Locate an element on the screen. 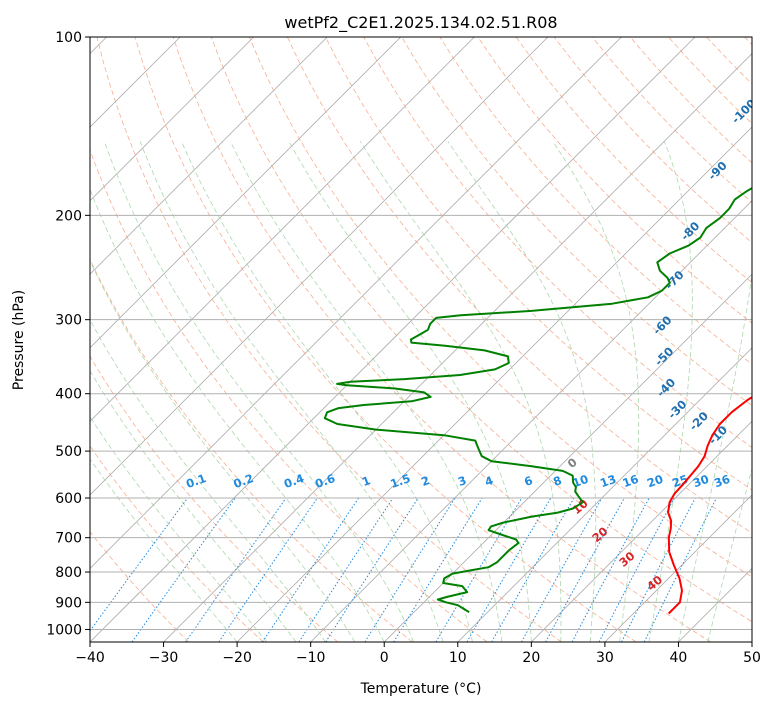 The width and height of the screenshot is (775, 708). mixing-ratio-label: 16 is located at coordinates (631, 481).